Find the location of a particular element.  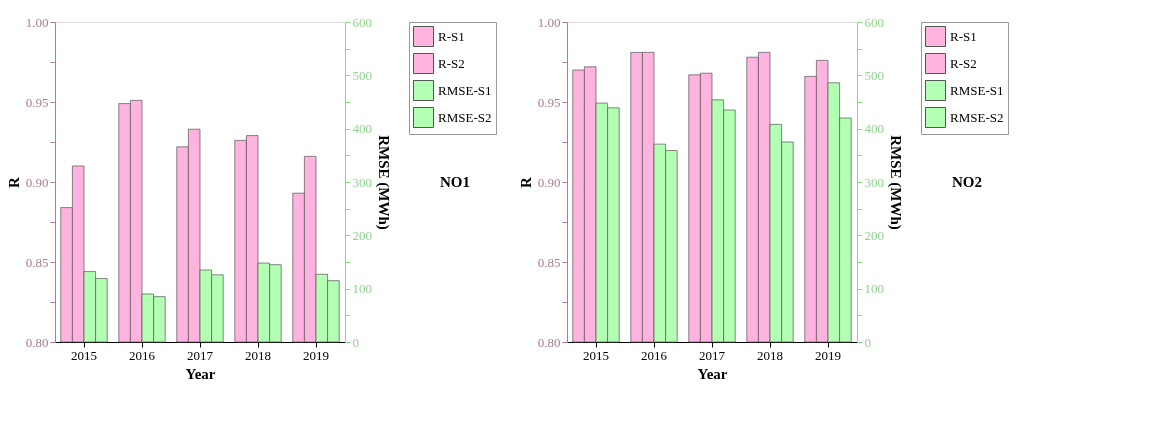

text: NO1 is located at coordinates (455, 182).